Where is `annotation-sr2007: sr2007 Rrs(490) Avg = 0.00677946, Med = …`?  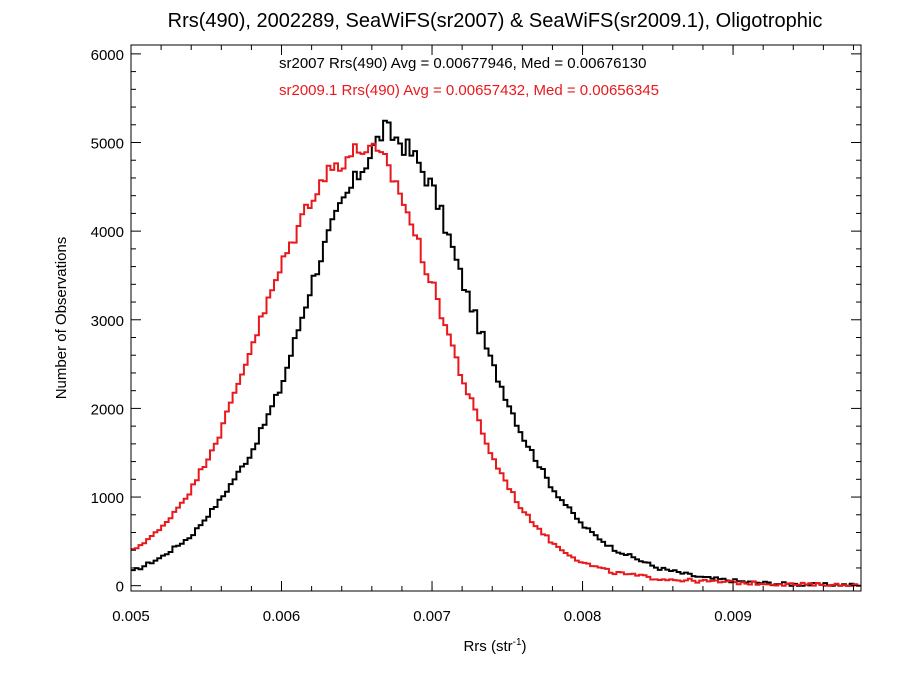 annotation-sr2007: sr2007 Rrs(490) Avg = 0.00677946, Med = … is located at coordinates (463, 63).